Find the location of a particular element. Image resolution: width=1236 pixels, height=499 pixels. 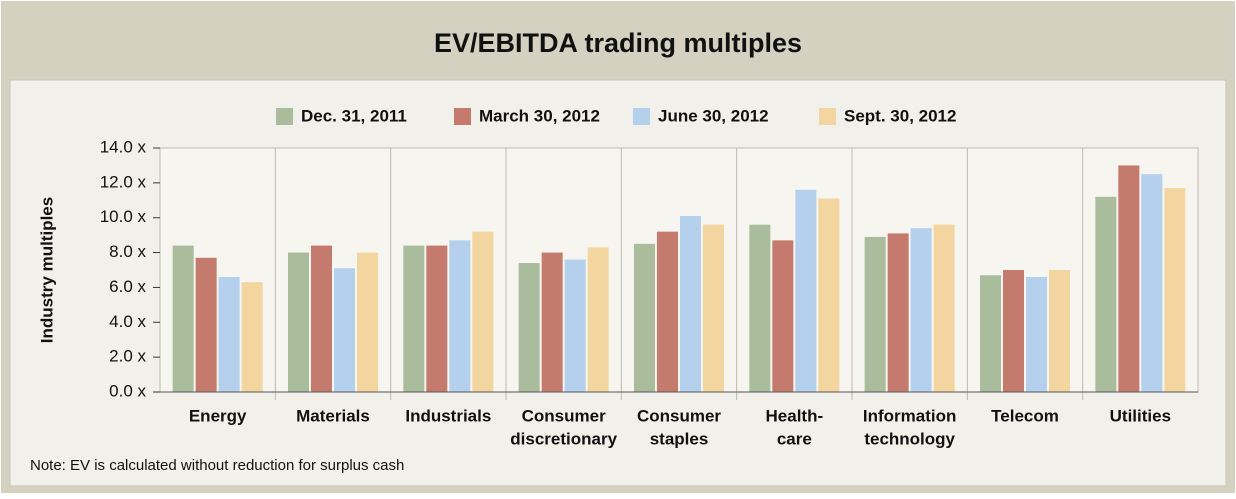

x-tick-label: Information is located at coordinates (910, 415).